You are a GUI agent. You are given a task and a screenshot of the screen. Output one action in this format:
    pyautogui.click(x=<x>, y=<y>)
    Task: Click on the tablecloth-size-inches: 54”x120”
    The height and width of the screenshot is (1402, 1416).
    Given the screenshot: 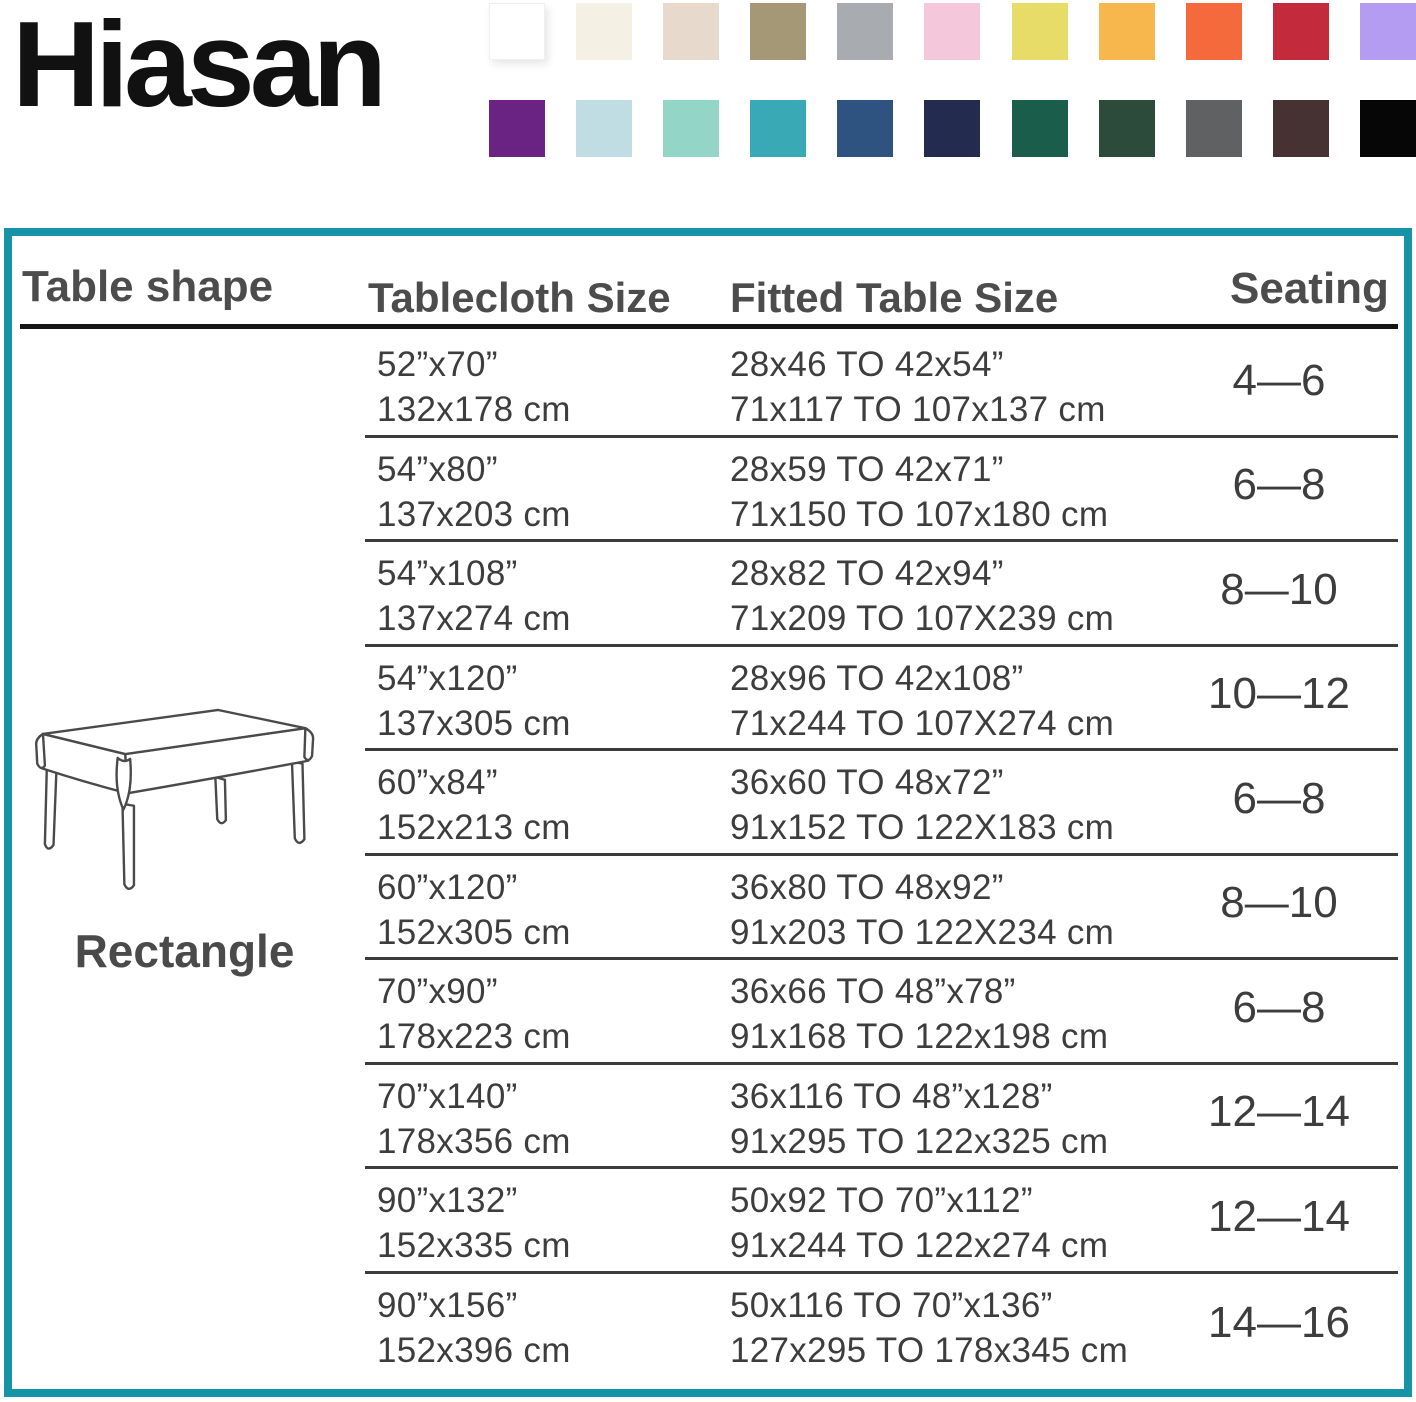 What is the action you would take?
    pyautogui.click(x=447, y=678)
    